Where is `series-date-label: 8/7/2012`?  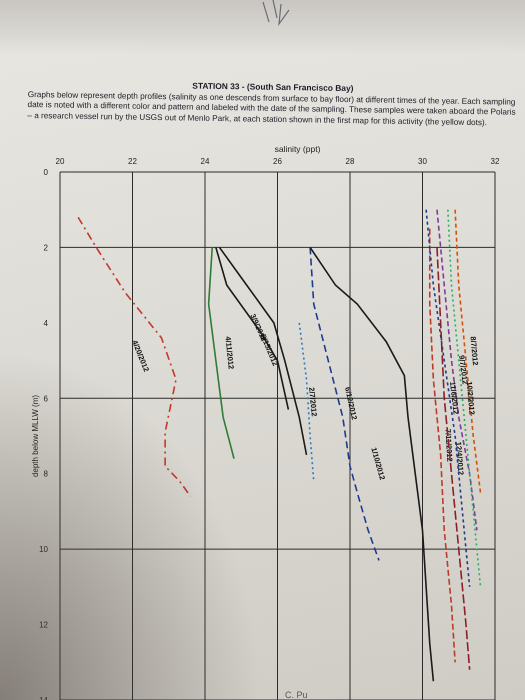
series-date-label: 8/7/2012 is located at coordinates (475, 351).